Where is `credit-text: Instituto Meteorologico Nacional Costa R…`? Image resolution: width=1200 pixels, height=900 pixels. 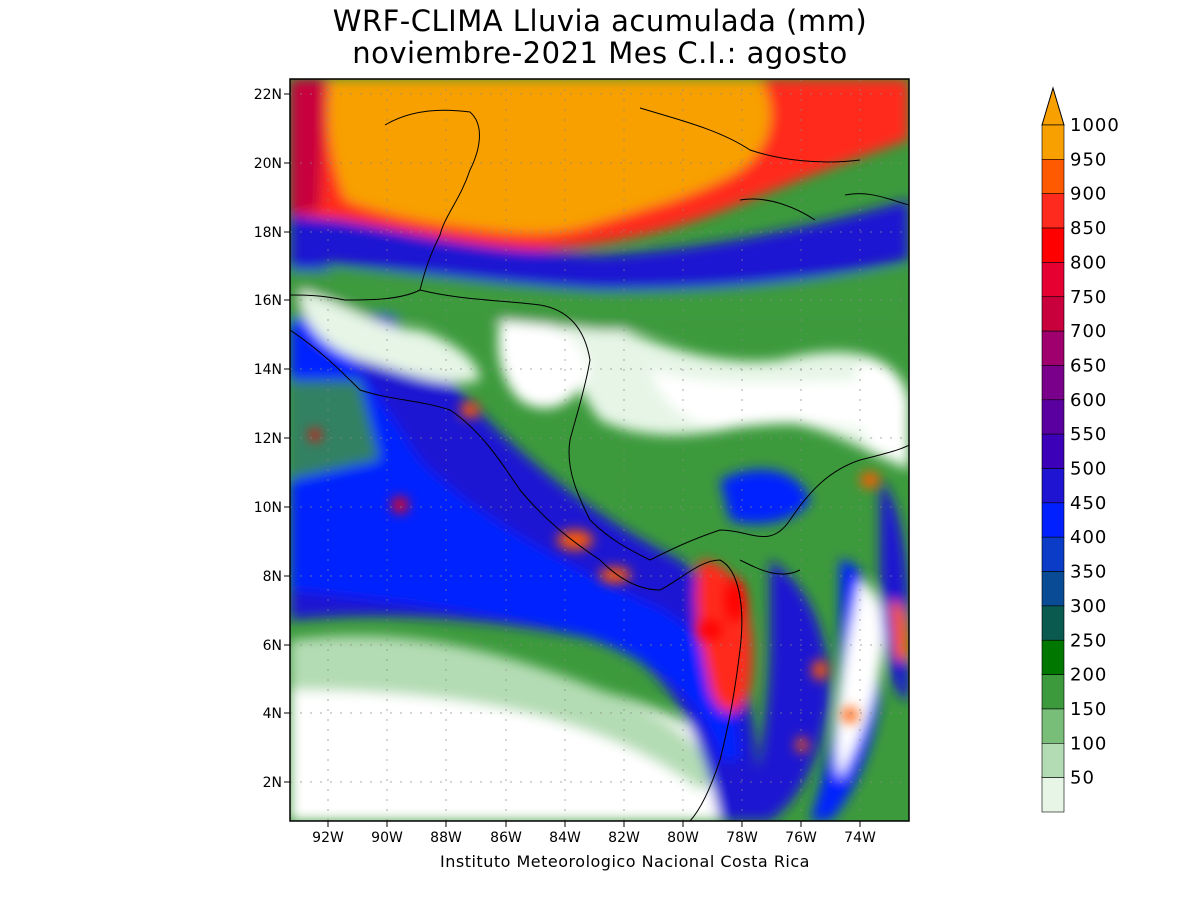
credit-text: Instituto Meteorologico Nacional Costa R… is located at coordinates (625, 861).